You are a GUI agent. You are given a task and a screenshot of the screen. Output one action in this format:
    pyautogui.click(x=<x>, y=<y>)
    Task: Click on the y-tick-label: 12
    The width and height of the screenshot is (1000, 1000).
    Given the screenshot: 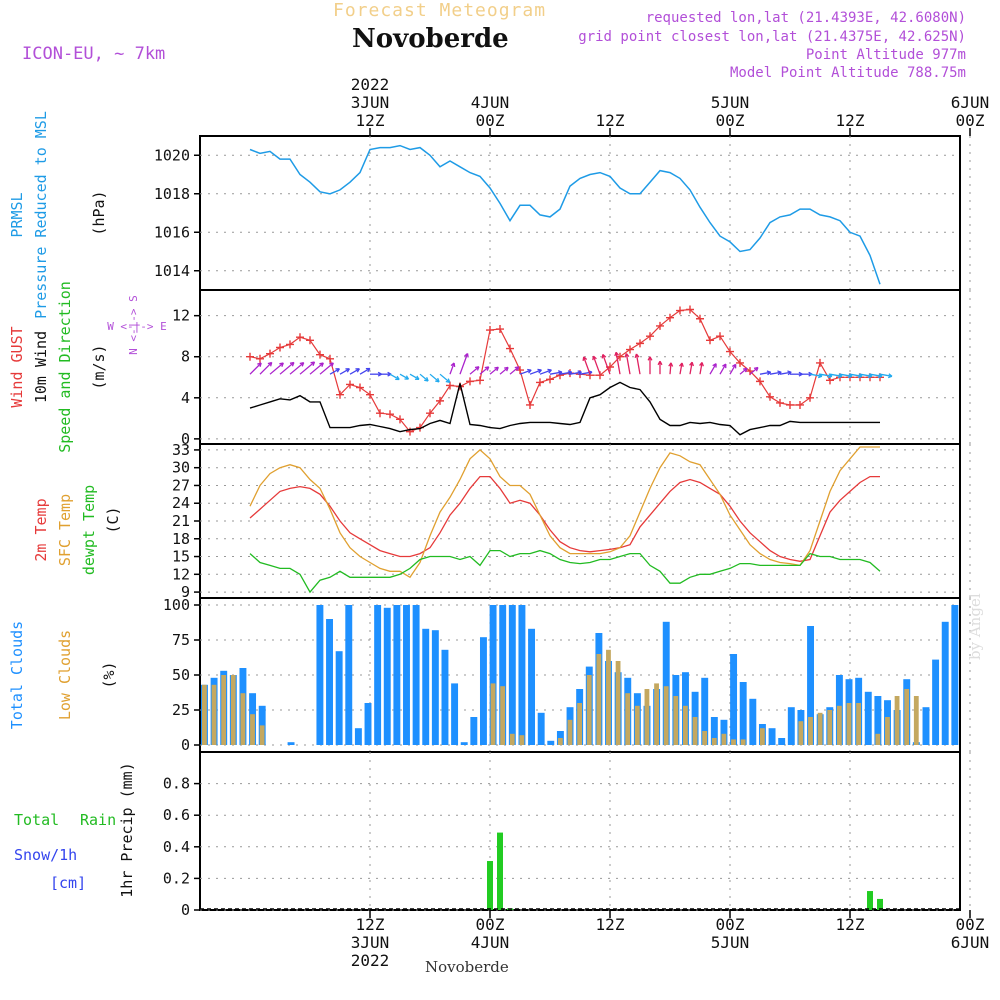 What is the action you would take?
    pyautogui.click(x=181, y=574)
    